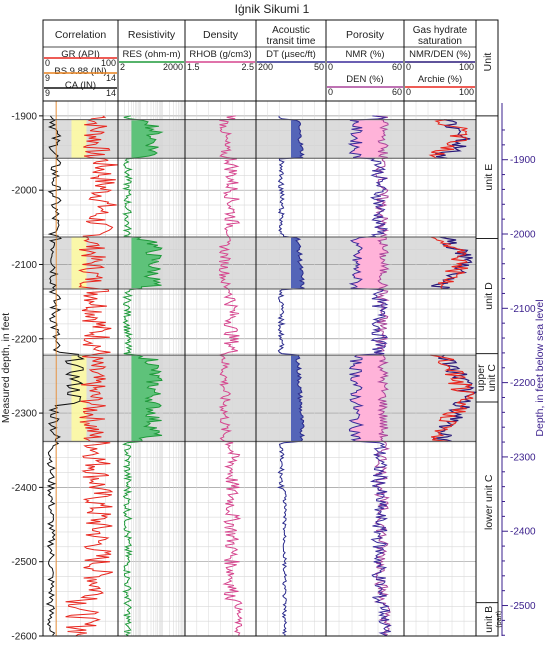  I want to click on curve-min-2-0: 1.5, so click(193, 67).